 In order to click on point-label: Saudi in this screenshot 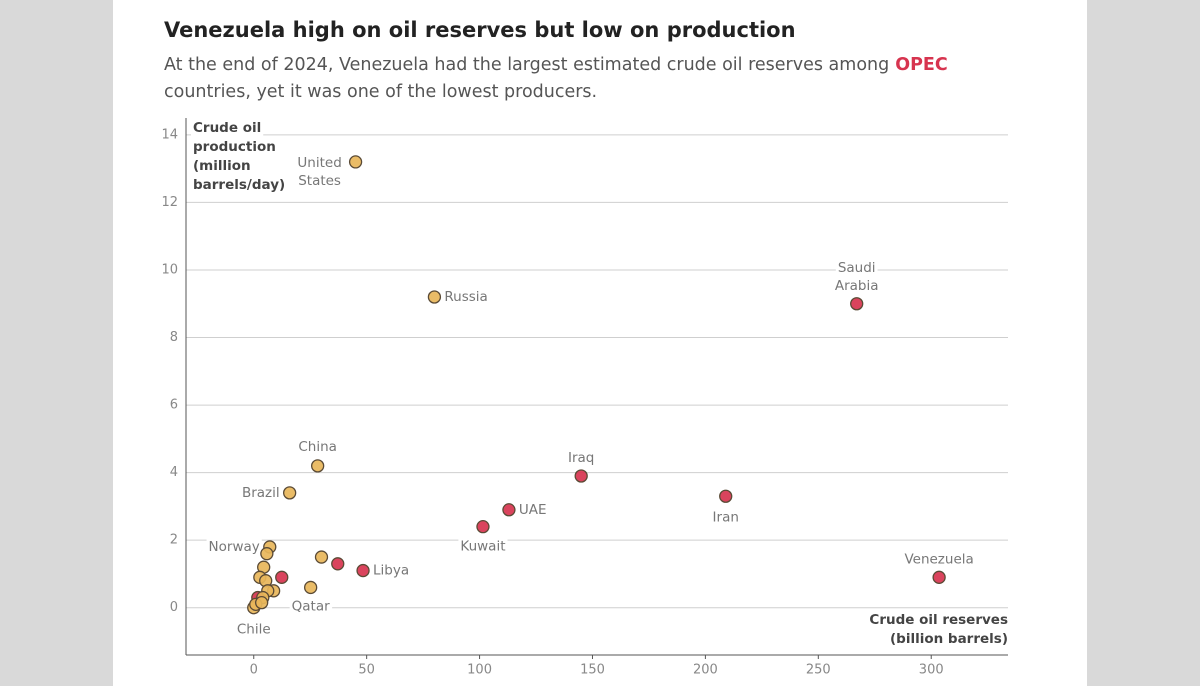, I will do `click(857, 268)`.